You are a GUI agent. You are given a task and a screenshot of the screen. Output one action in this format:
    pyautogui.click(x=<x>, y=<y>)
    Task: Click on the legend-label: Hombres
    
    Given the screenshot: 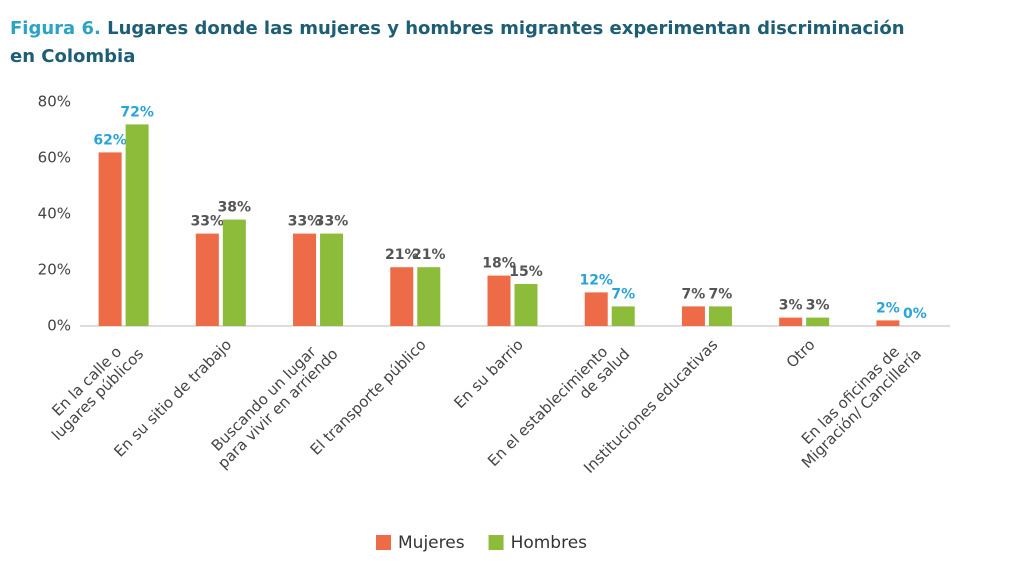 What is the action you would take?
    pyautogui.click(x=549, y=543)
    